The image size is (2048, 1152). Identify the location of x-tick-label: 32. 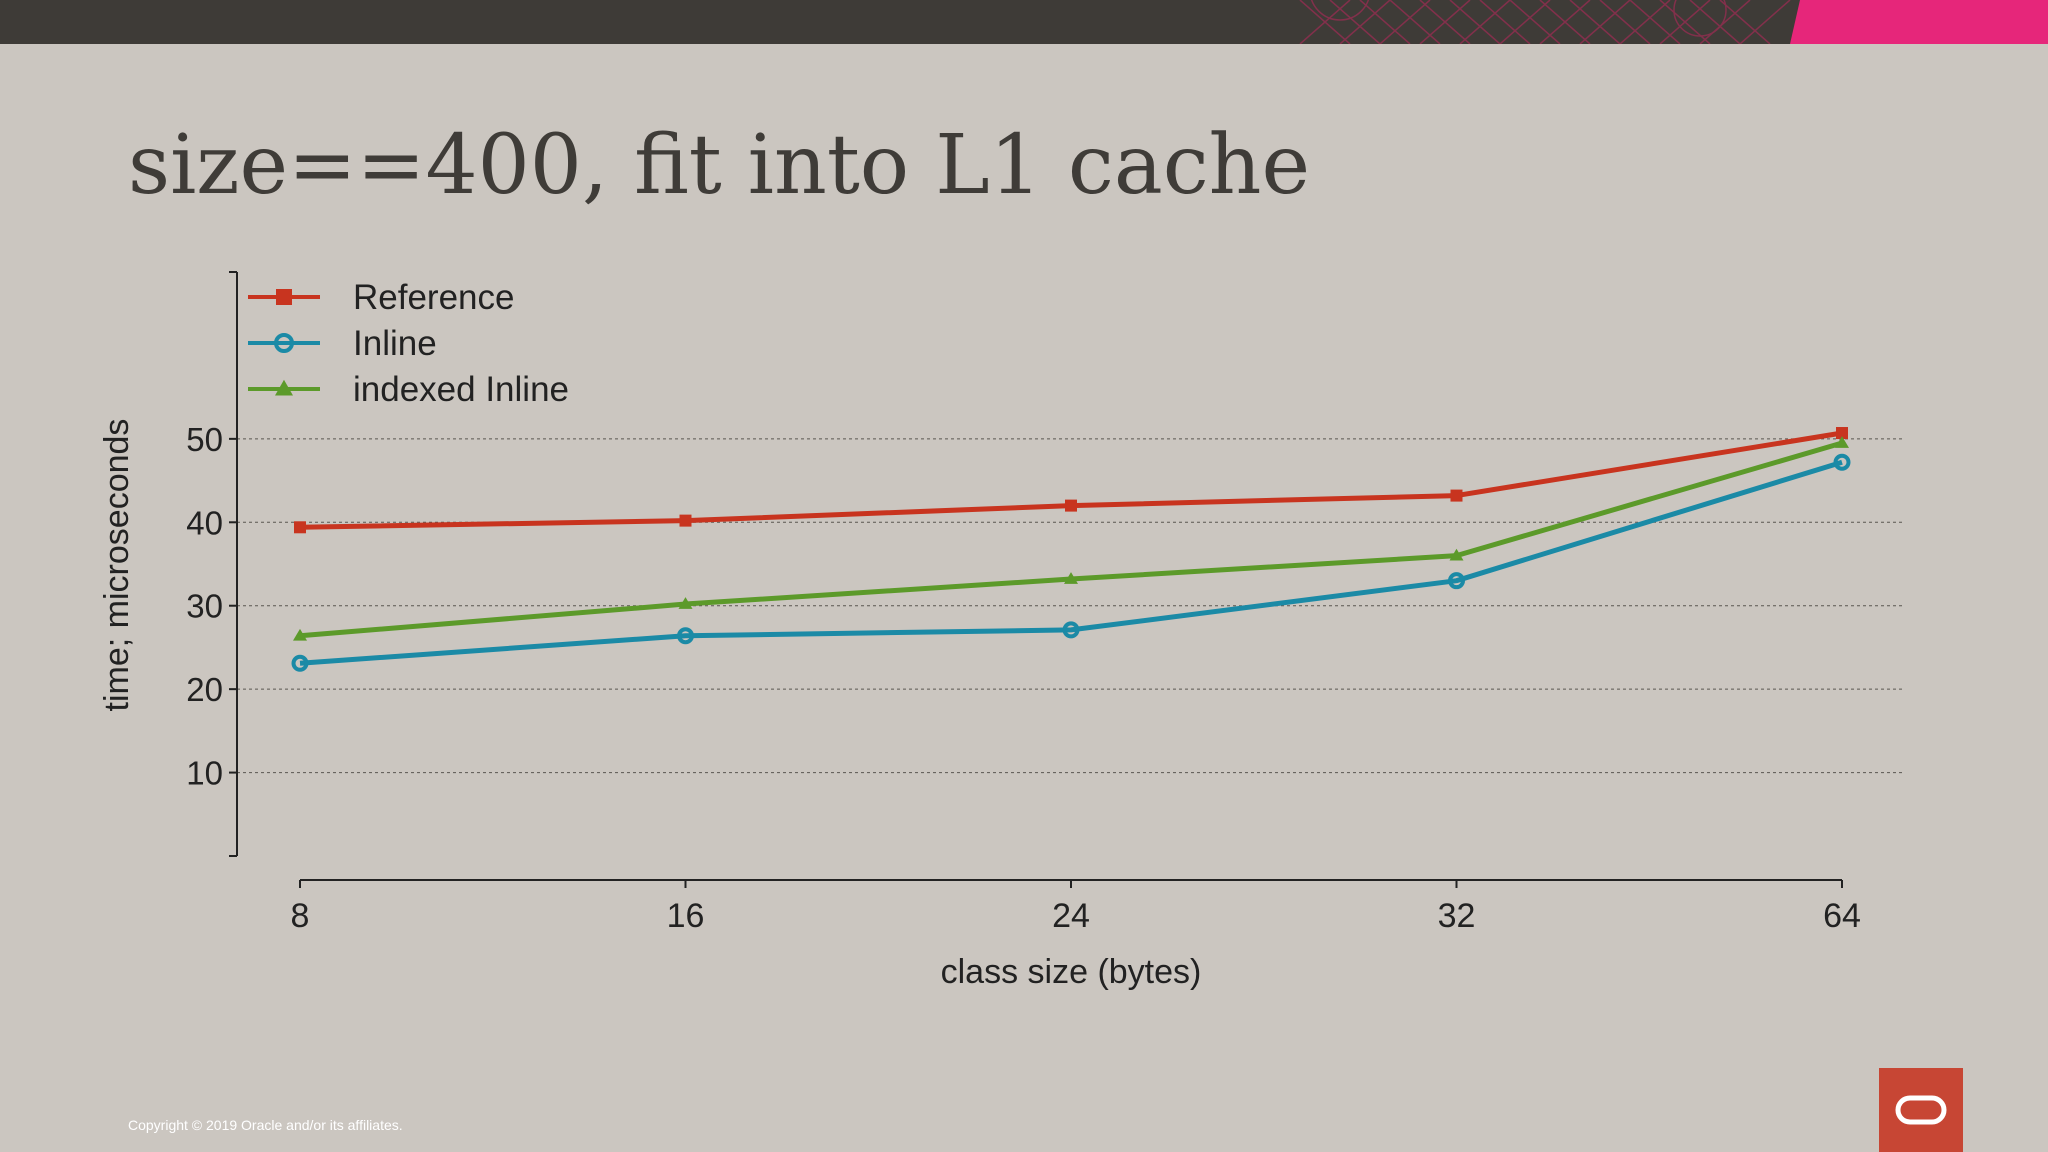
(1457, 916).